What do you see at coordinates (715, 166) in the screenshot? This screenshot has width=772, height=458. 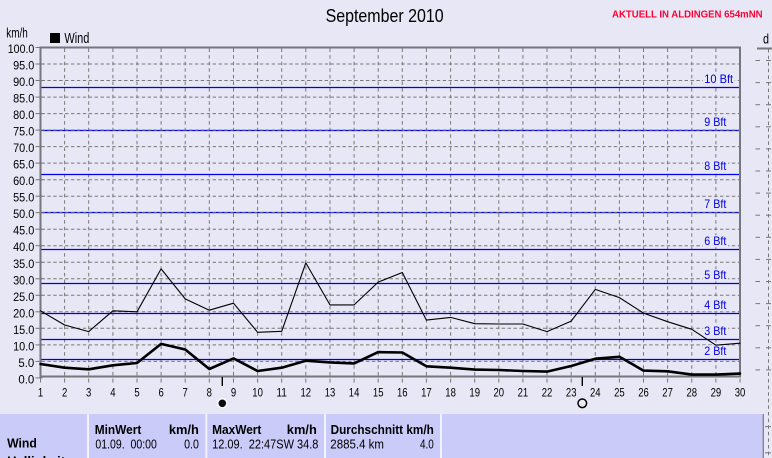 I see `svg-text: 8 Bft` at bounding box center [715, 166].